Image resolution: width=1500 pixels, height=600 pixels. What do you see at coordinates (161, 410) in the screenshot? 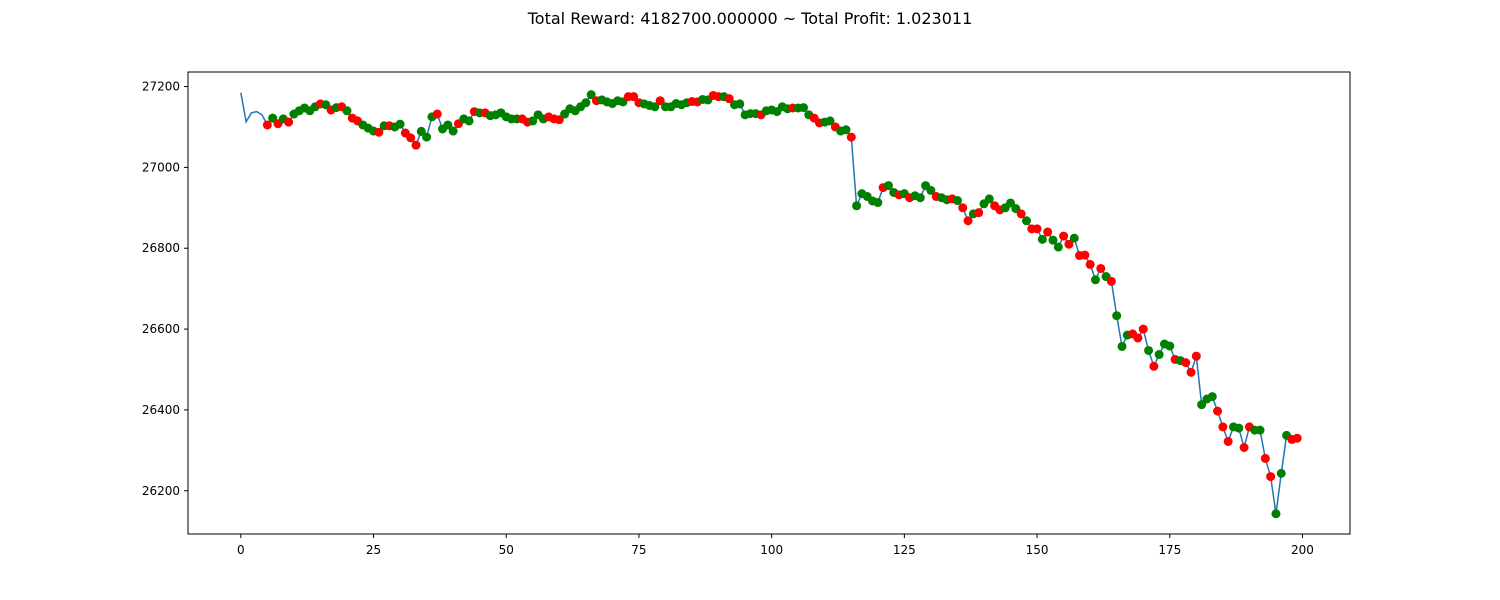
I see `y-tick-label: 26400` at bounding box center [161, 410].